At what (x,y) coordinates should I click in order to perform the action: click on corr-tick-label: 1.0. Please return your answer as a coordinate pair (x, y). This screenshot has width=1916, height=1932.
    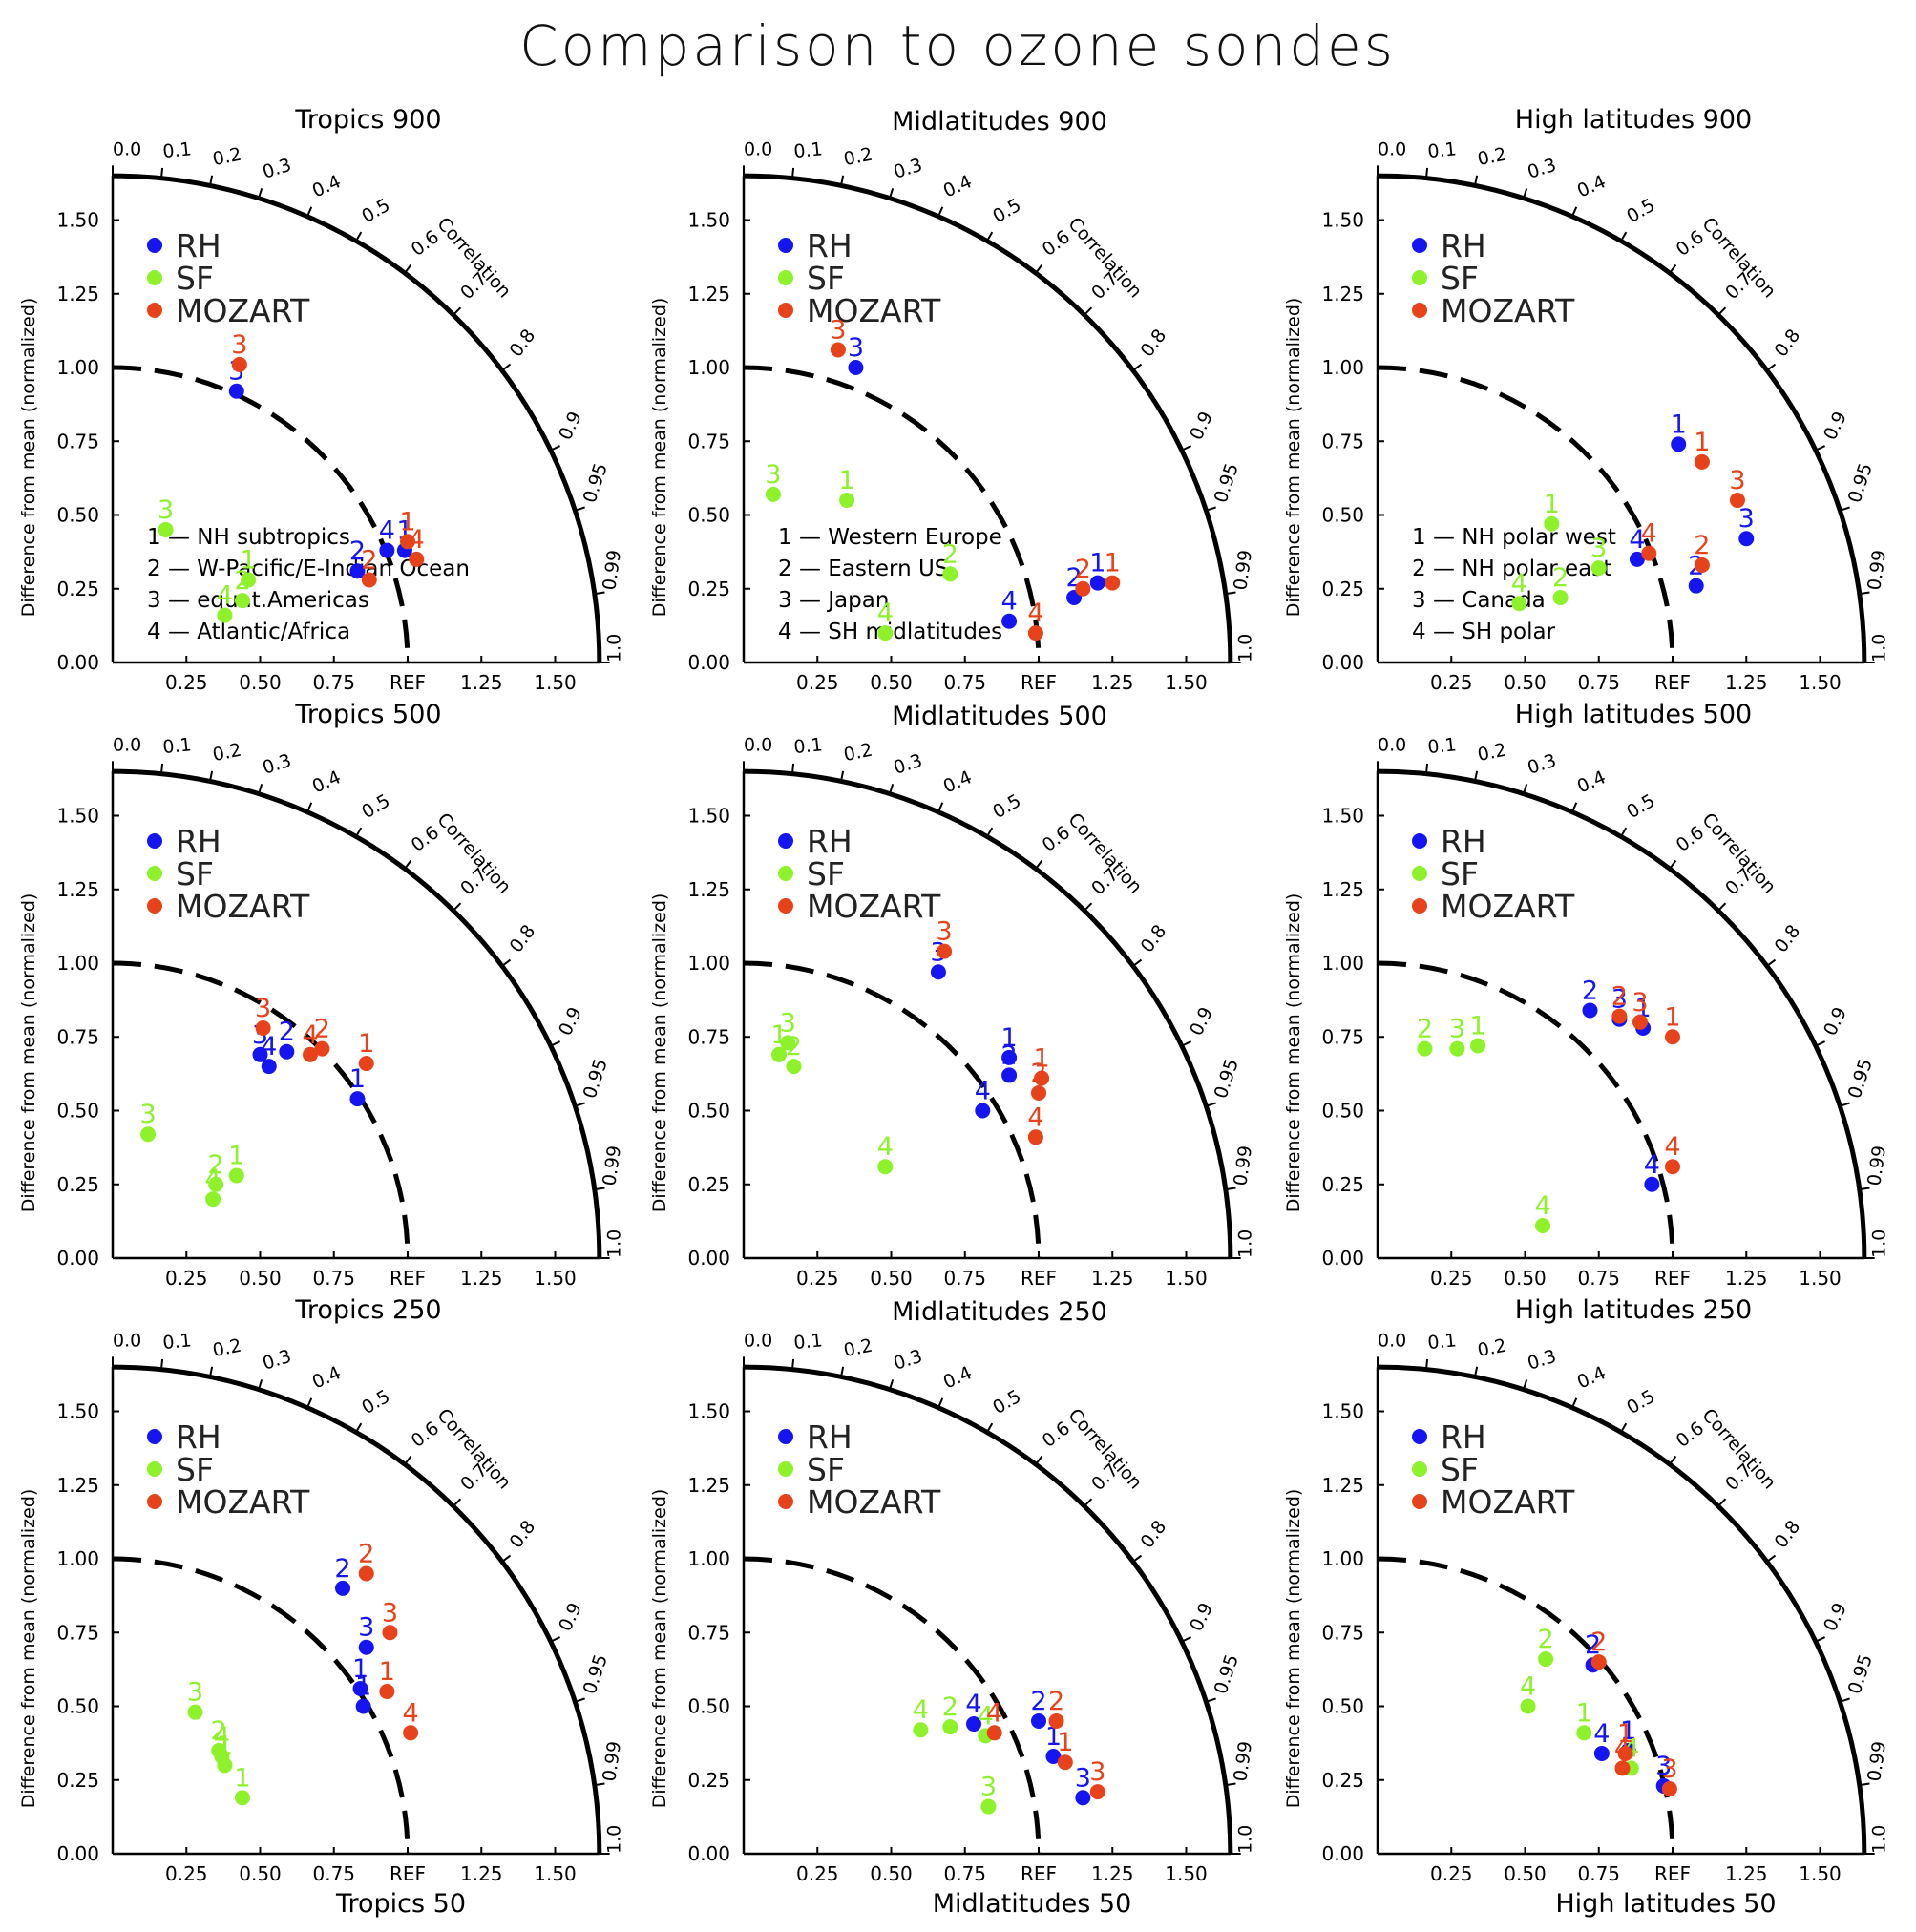
    Looking at the image, I should click on (1878, 1244).